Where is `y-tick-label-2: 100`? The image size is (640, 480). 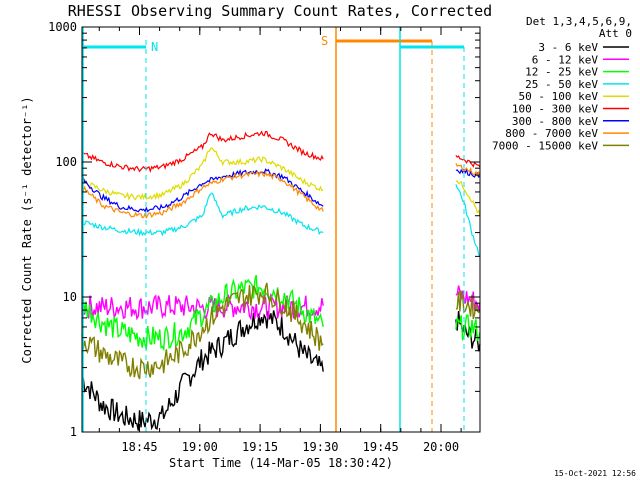 y-tick-label-2: 100 is located at coordinates (66, 162).